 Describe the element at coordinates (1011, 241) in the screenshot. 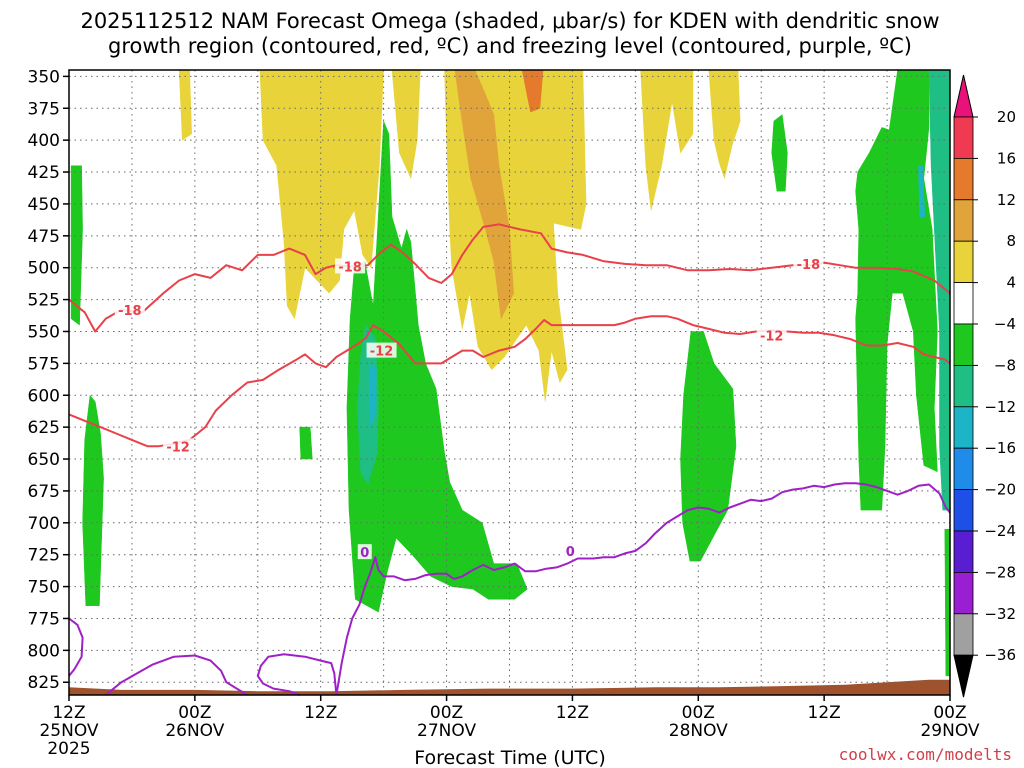

I see `colorbar-label: 8` at that location.